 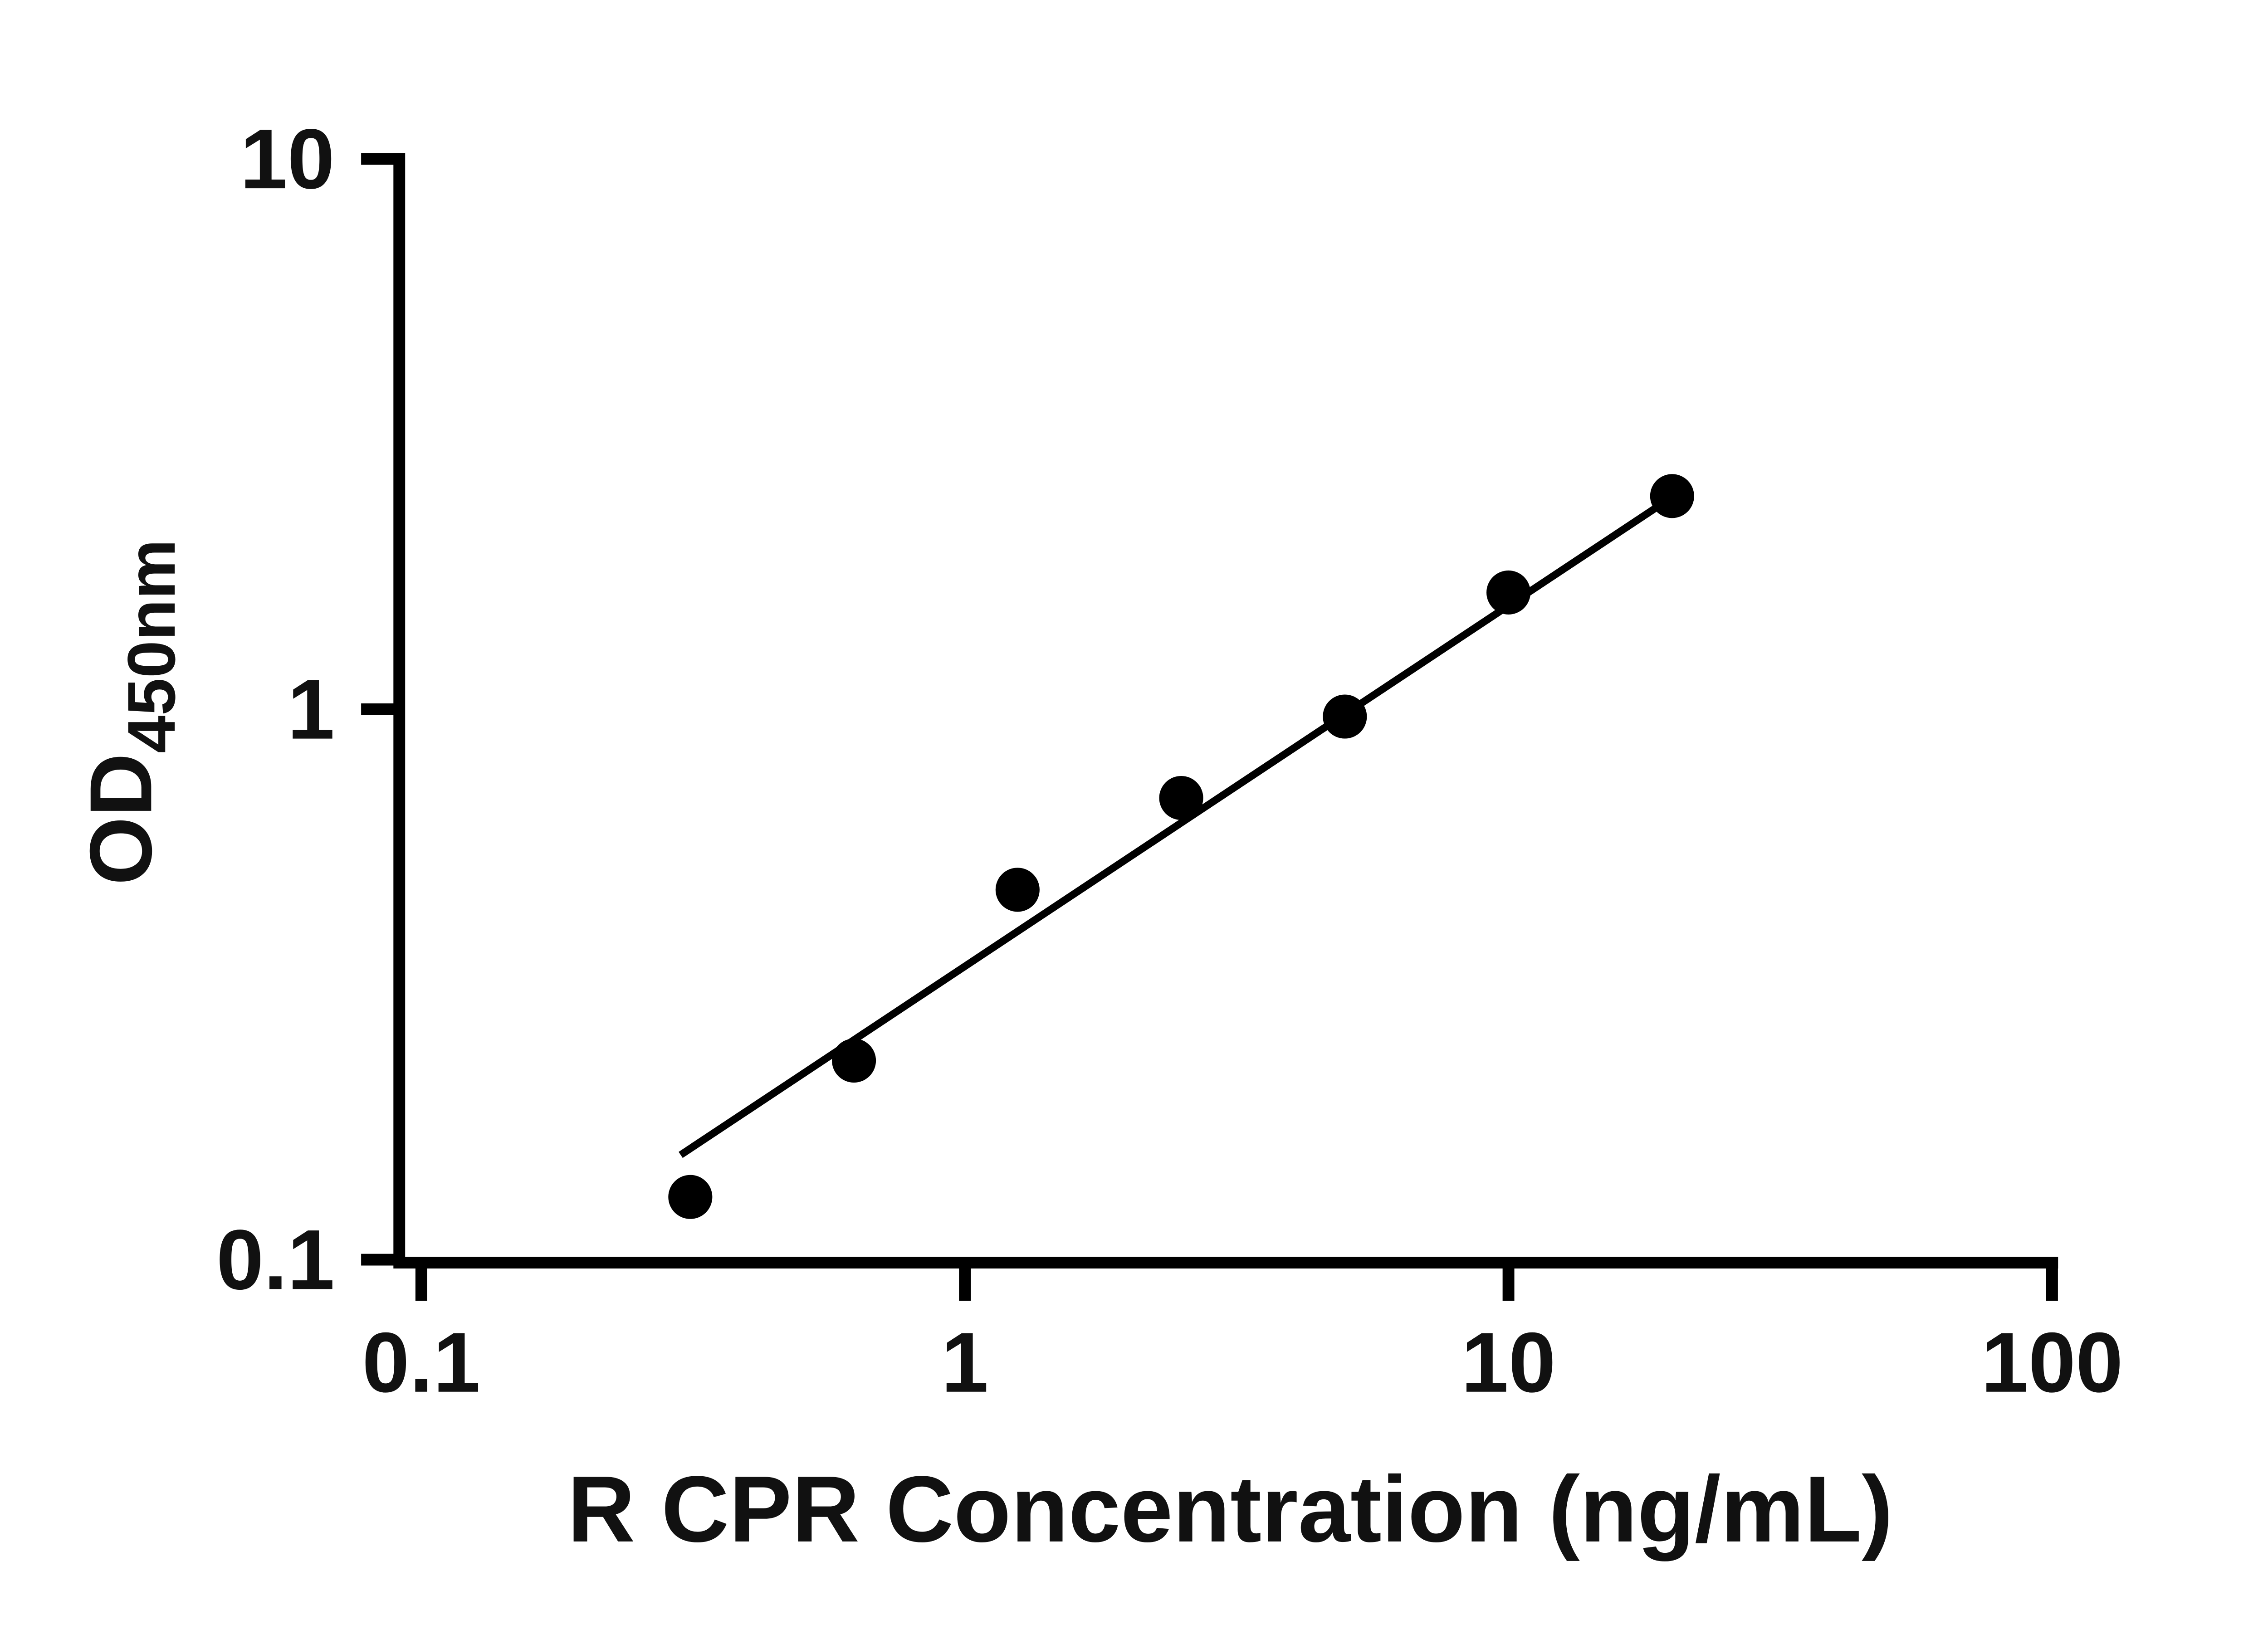 I want to click on x-tick-label: 10, so click(x=1509, y=1362).